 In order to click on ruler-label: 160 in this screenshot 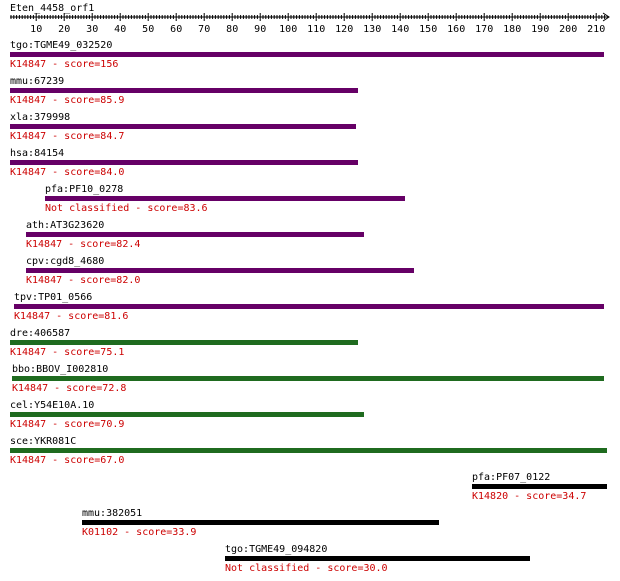, I will do `click(456, 29)`.